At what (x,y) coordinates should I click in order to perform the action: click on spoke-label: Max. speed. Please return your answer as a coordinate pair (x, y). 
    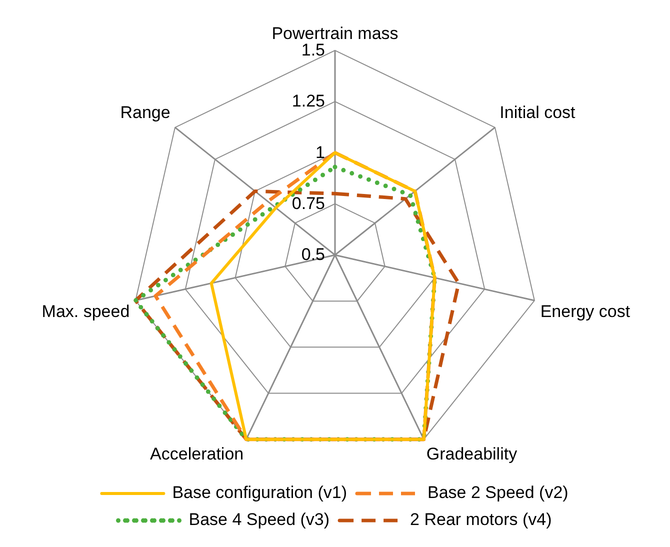
    Looking at the image, I should click on (86, 311).